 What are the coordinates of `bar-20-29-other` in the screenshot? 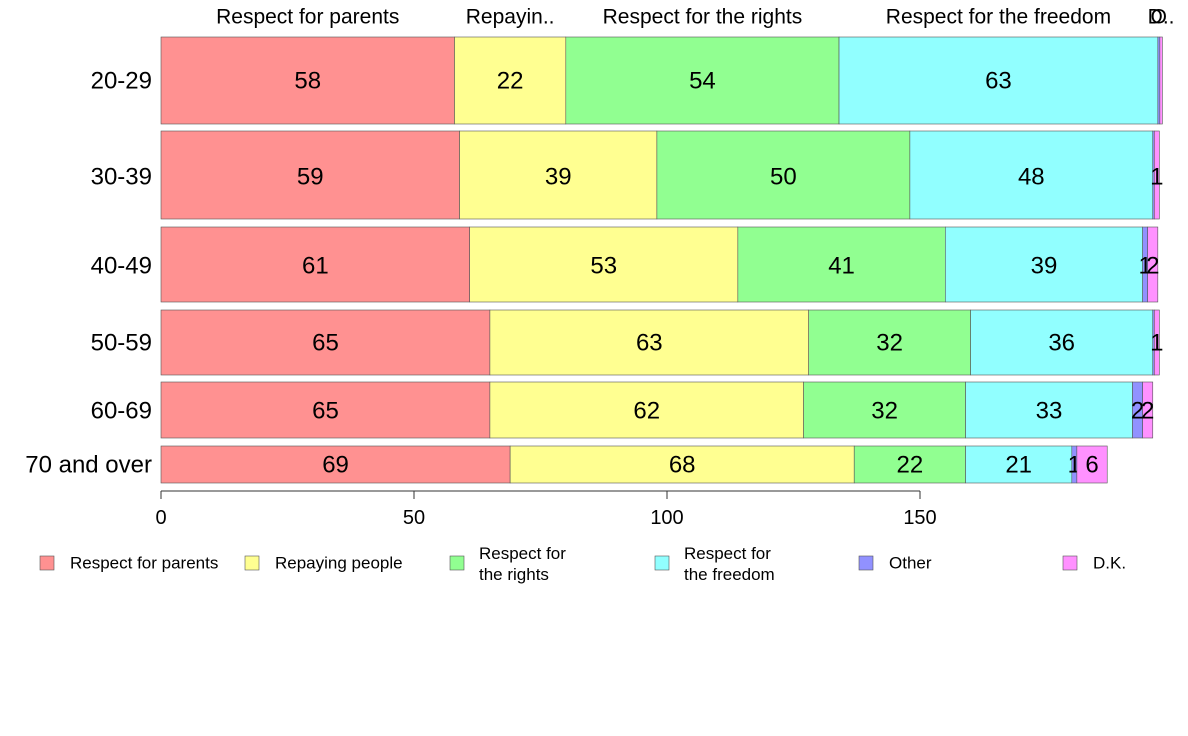 It's located at (1159, 80).